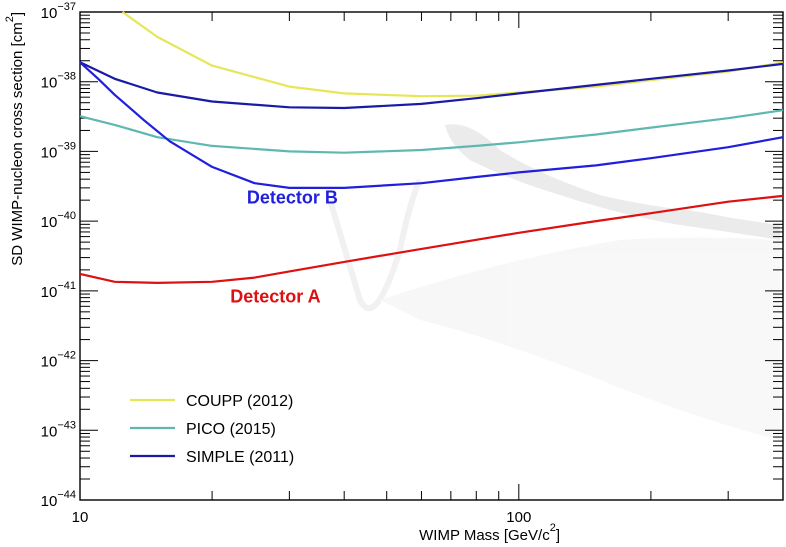 This screenshot has height=547, width=786. What do you see at coordinates (58, 11) in the screenshot?
I see `y-tick-label: 10−37` at bounding box center [58, 11].